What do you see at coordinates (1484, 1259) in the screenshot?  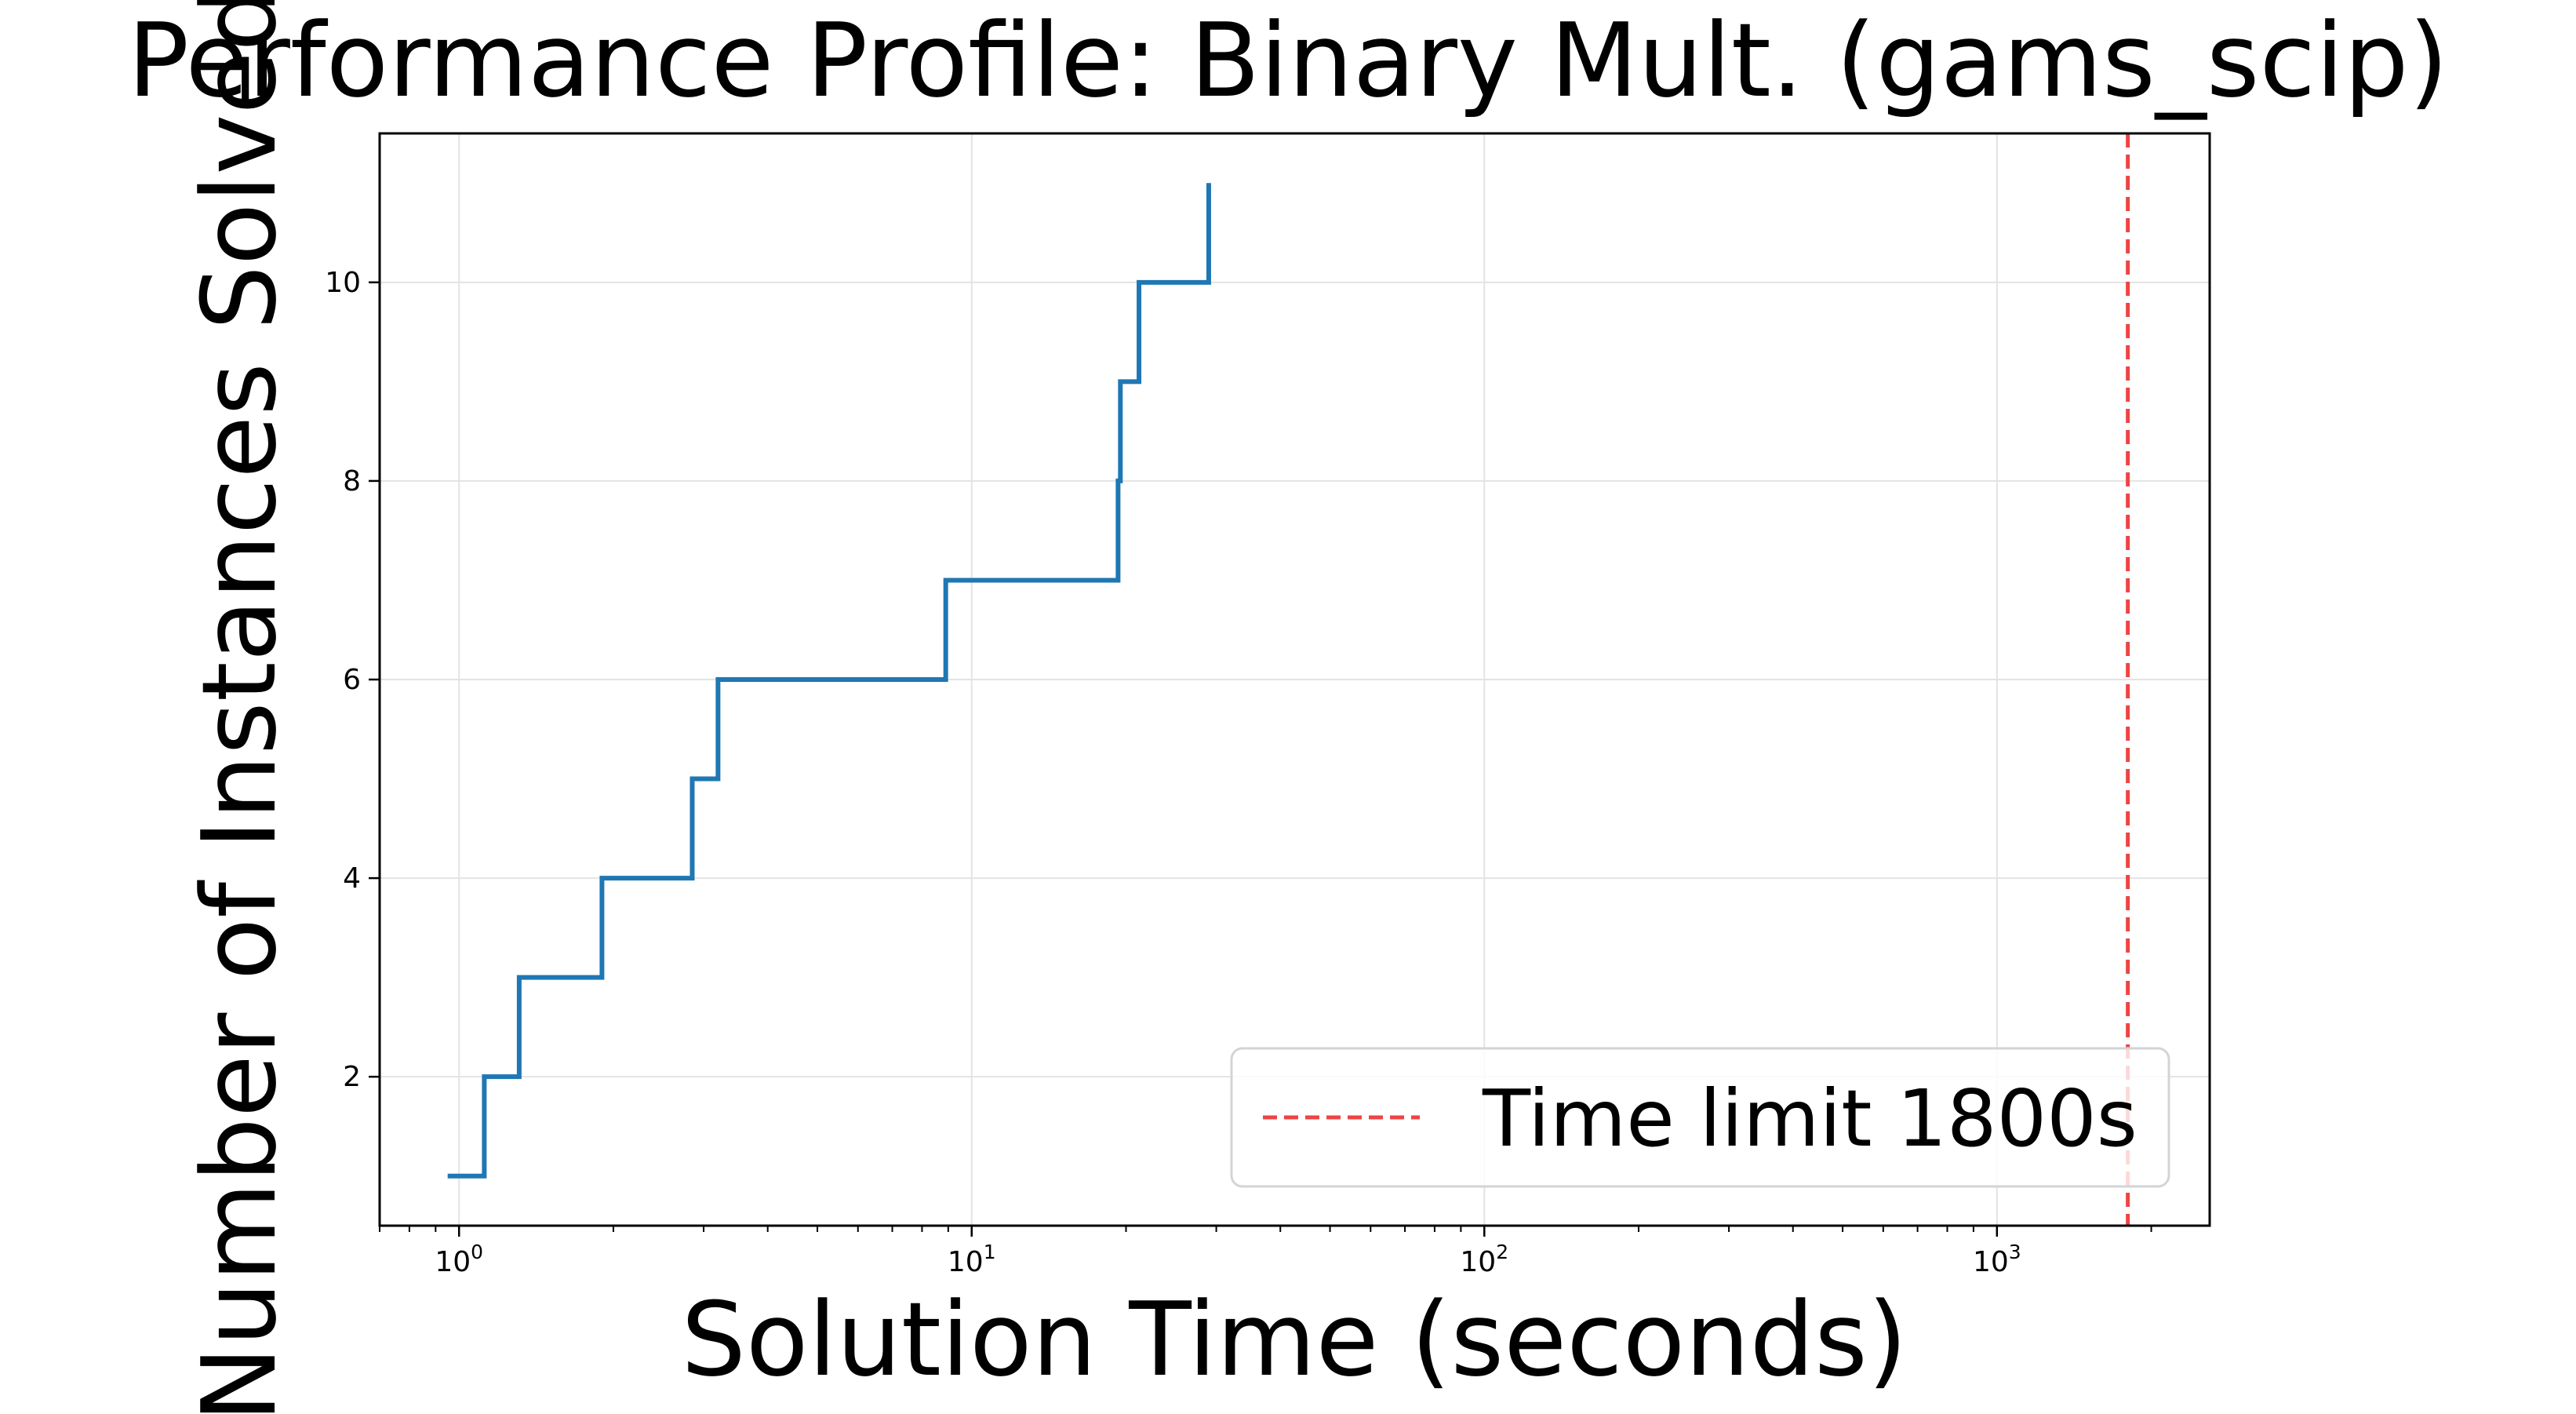 I see `x-tick-label: 10²` at bounding box center [1484, 1259].